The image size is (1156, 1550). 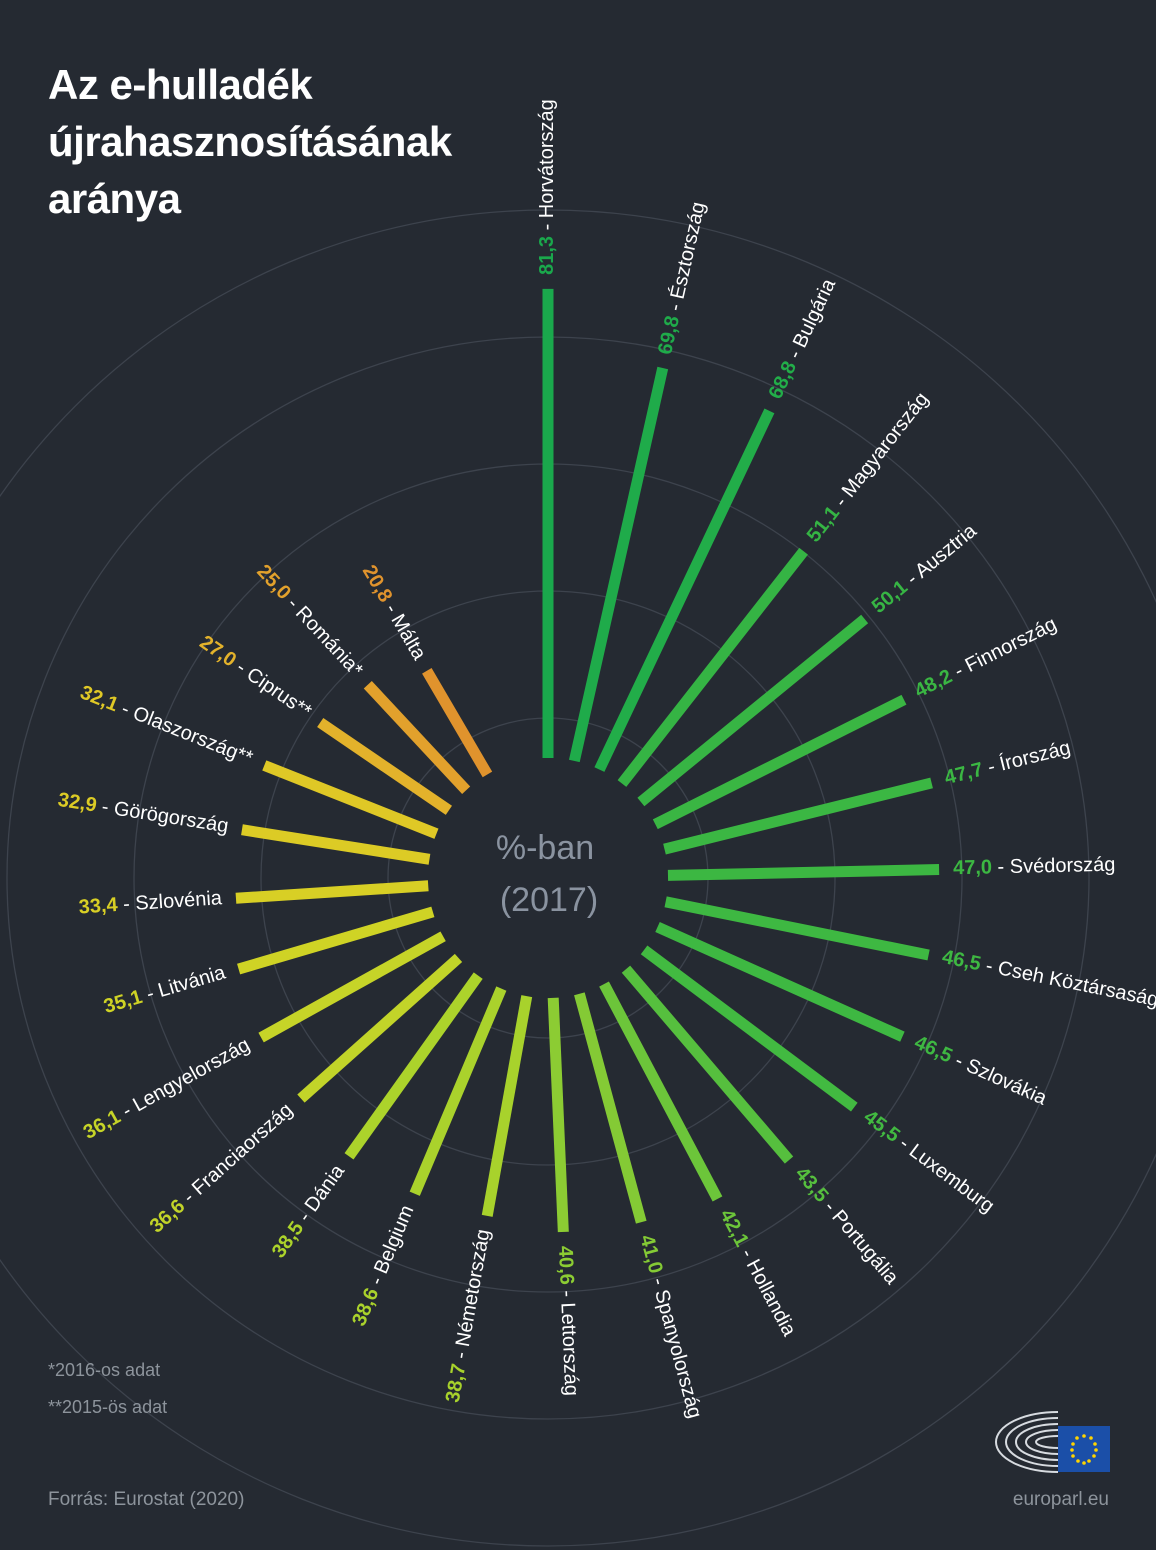 What do you see at coordinates (165, 990) in the screenshot?
I see `bar-label: 35,1 - Litvánia` at bounding box center [165, 990].